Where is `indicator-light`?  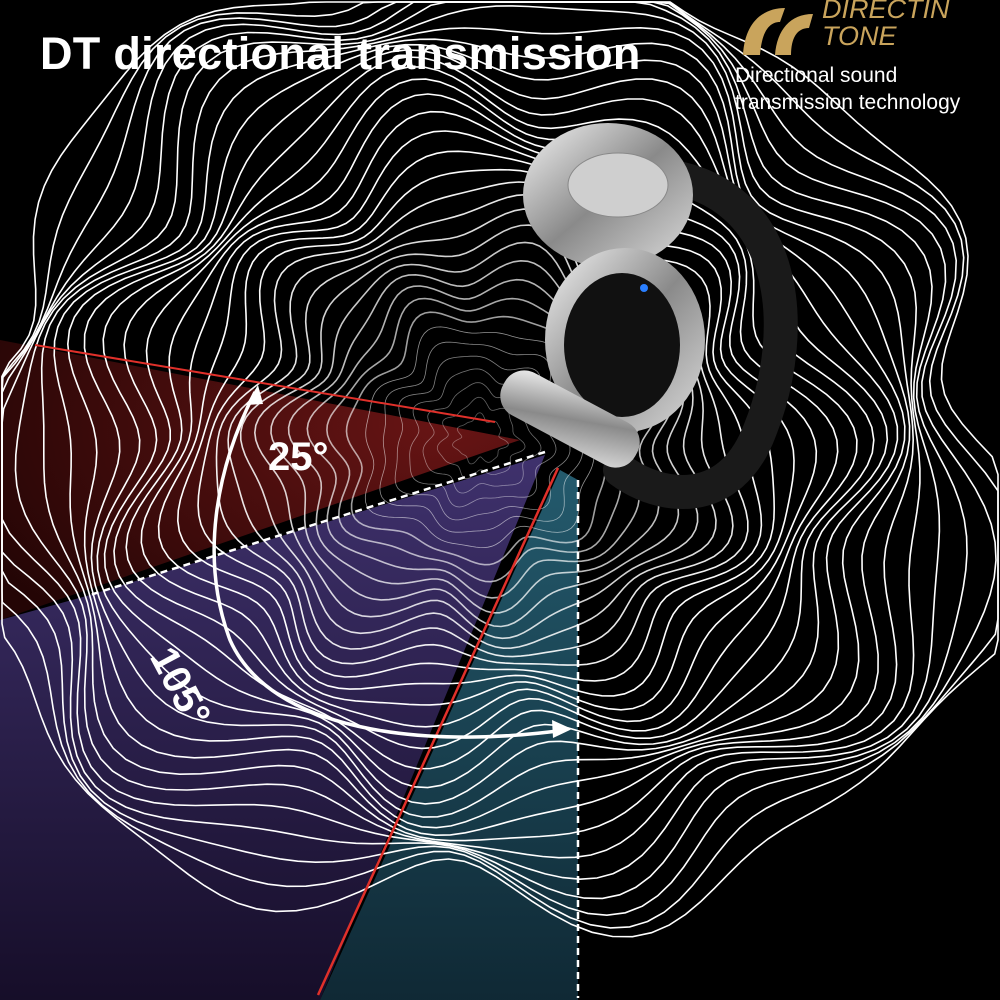
indicator-light is located at coordinates (644, 288).